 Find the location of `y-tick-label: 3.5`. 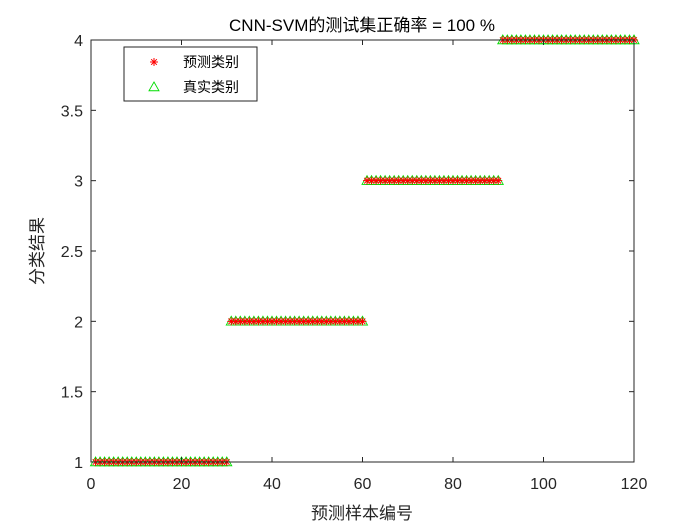

y-tick-label: 3.5 is located at coordinates (72, 111).